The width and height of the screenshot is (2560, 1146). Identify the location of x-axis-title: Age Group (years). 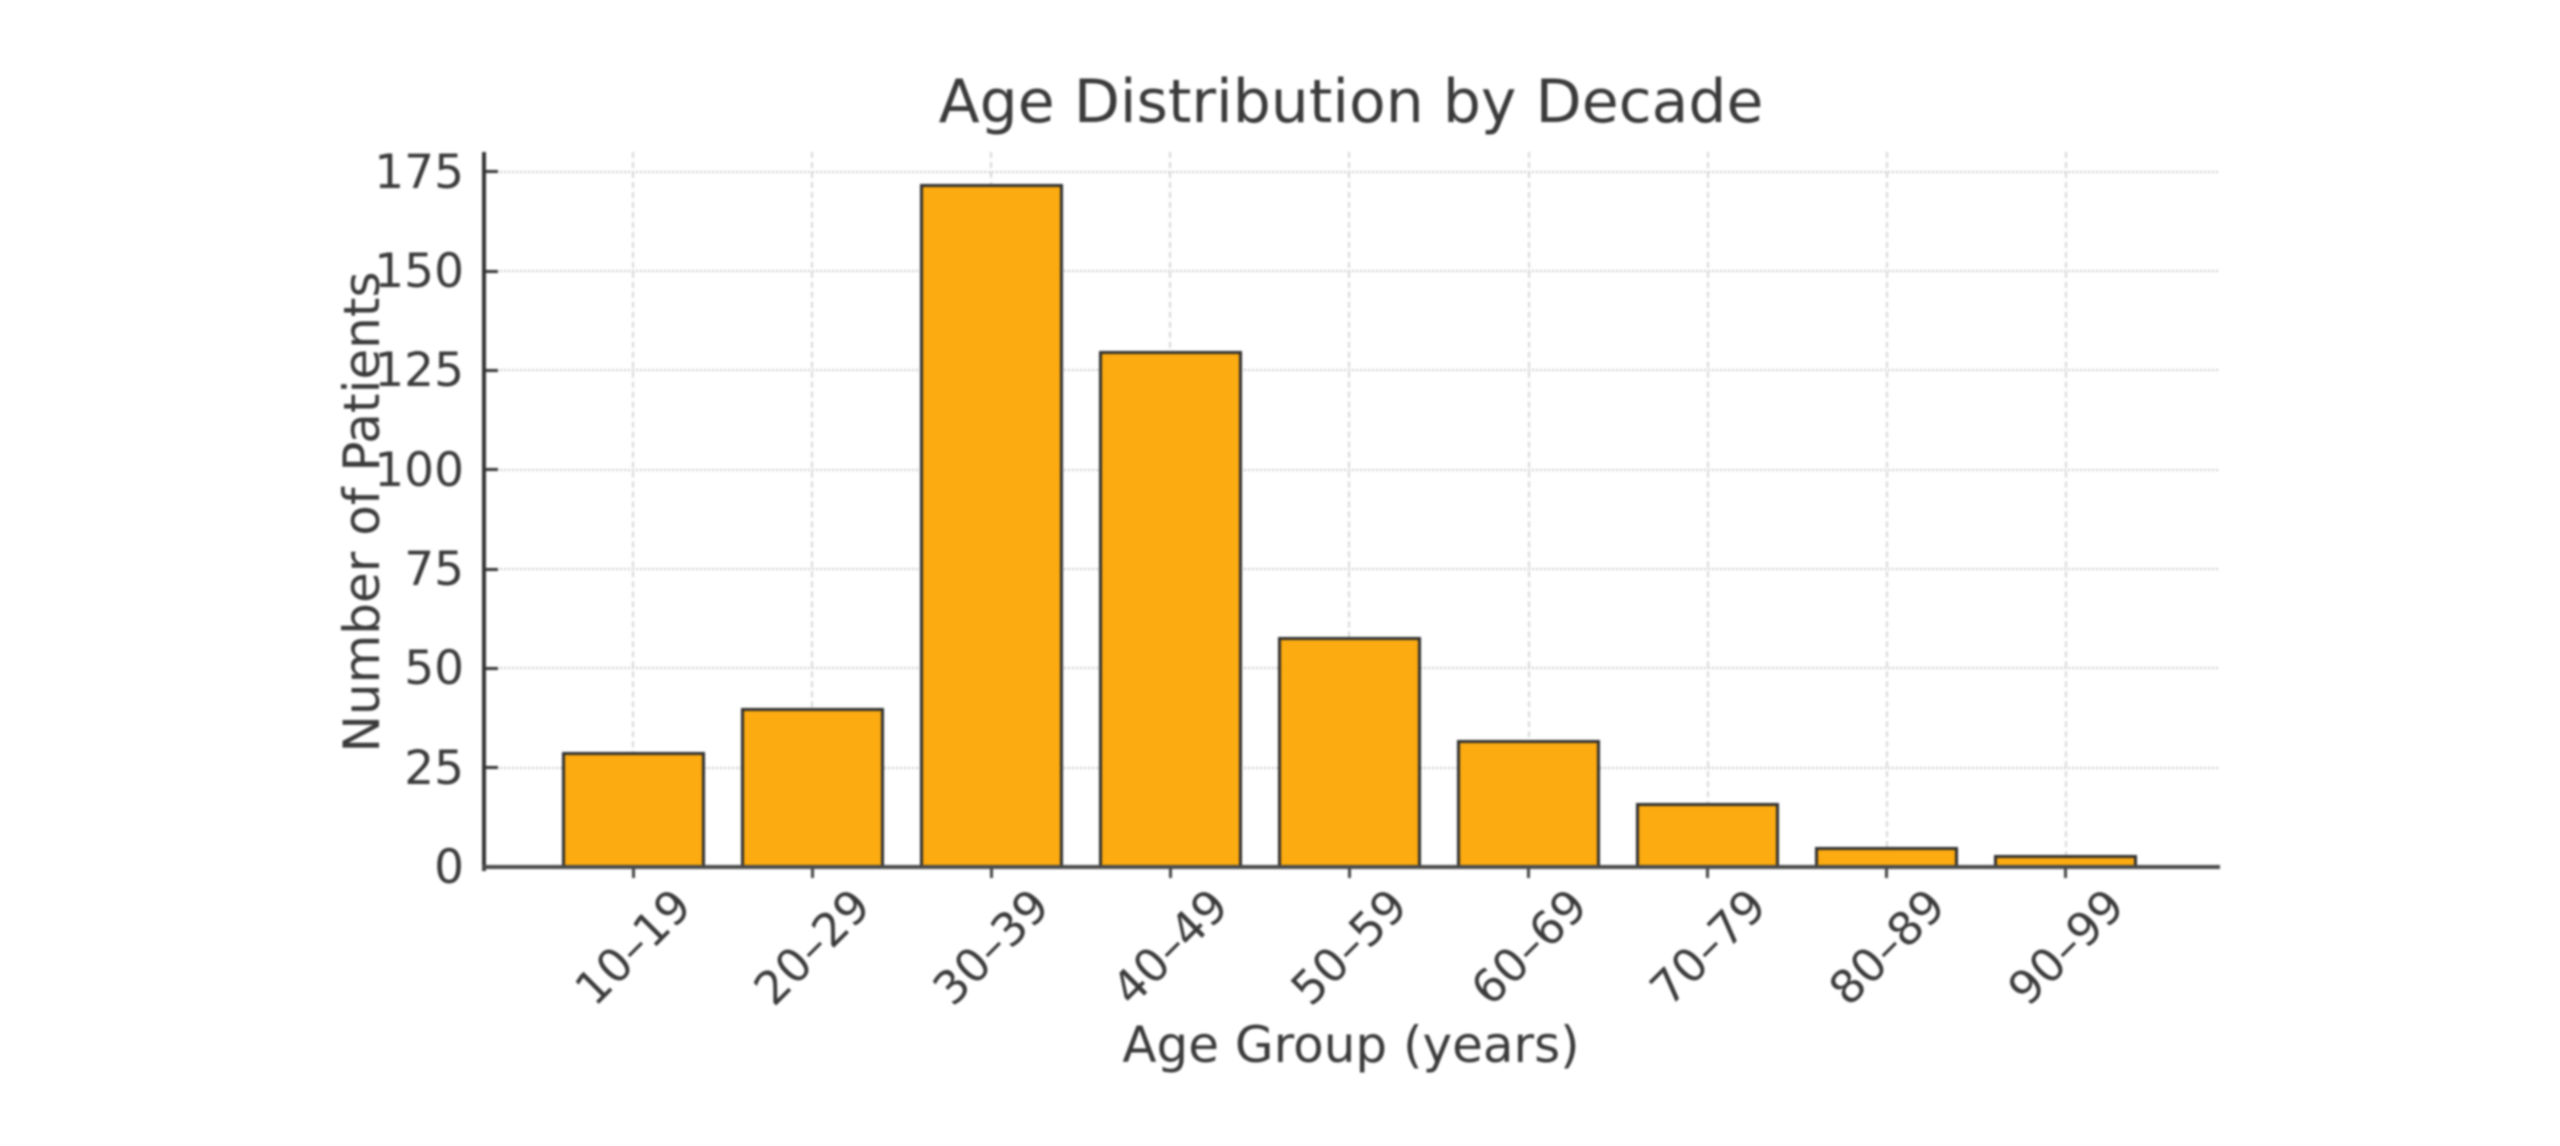
(1351, 1045).